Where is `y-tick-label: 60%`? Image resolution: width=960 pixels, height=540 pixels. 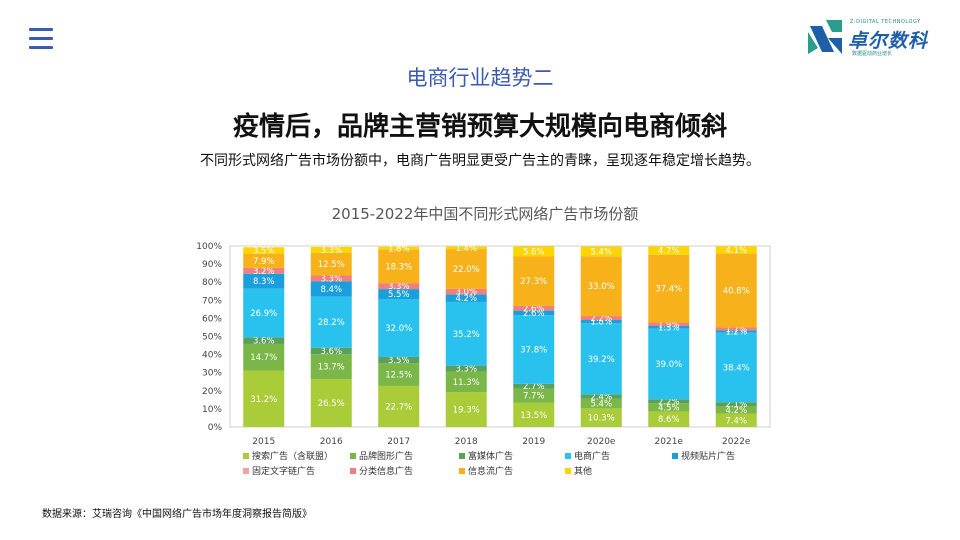 y-tick-label: 60% is located at coordinates (212, 319).